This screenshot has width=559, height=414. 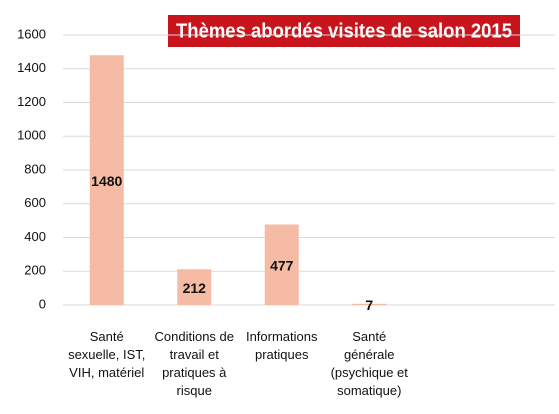 I want to click on y-tick-label: 800, so click(x=35, y=168).